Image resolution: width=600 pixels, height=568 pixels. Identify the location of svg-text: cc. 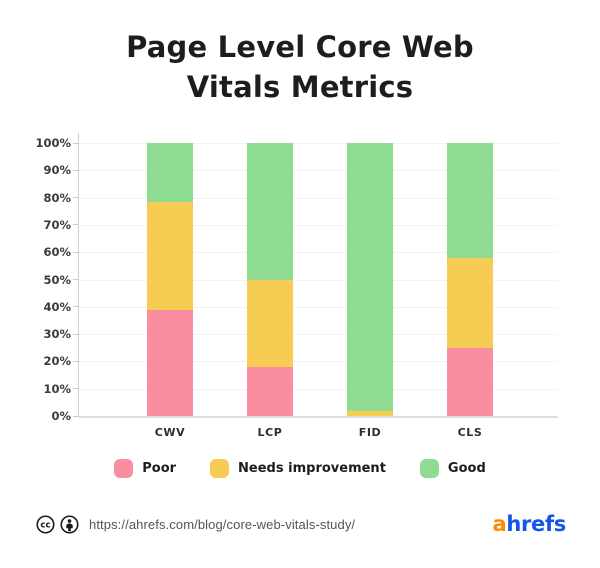
(45, 525).